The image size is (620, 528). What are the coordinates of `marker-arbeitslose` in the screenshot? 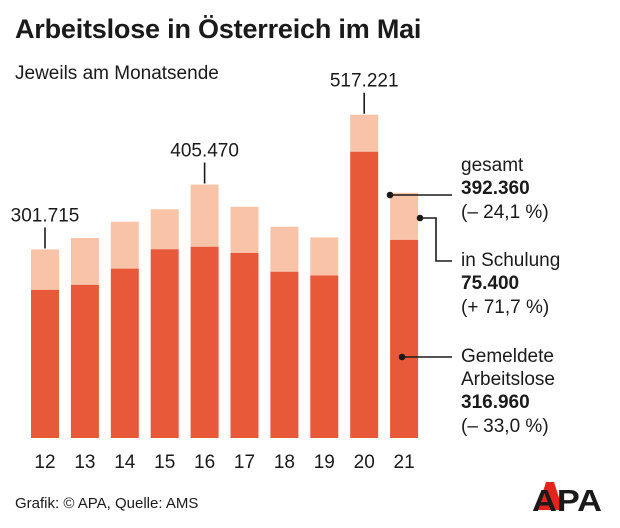 It's located at (402, 357).